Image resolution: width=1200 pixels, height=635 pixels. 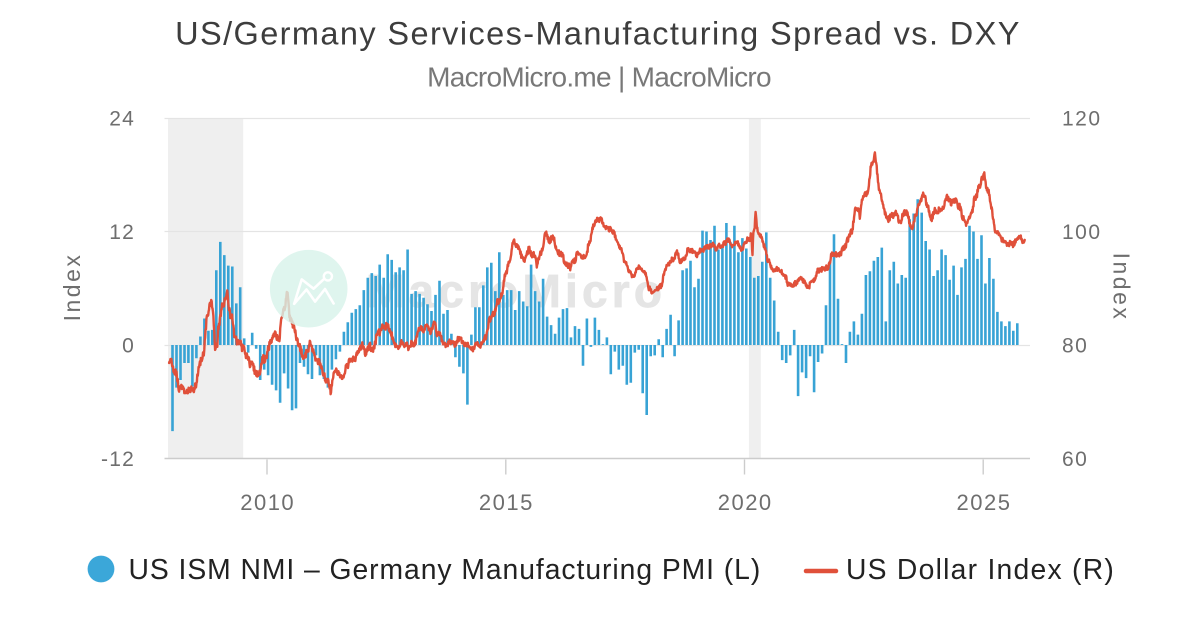 What do you see at coordinates (118, 459) in the screenshot?
I see `svg-text: -12` at bounding box center [118, 459].